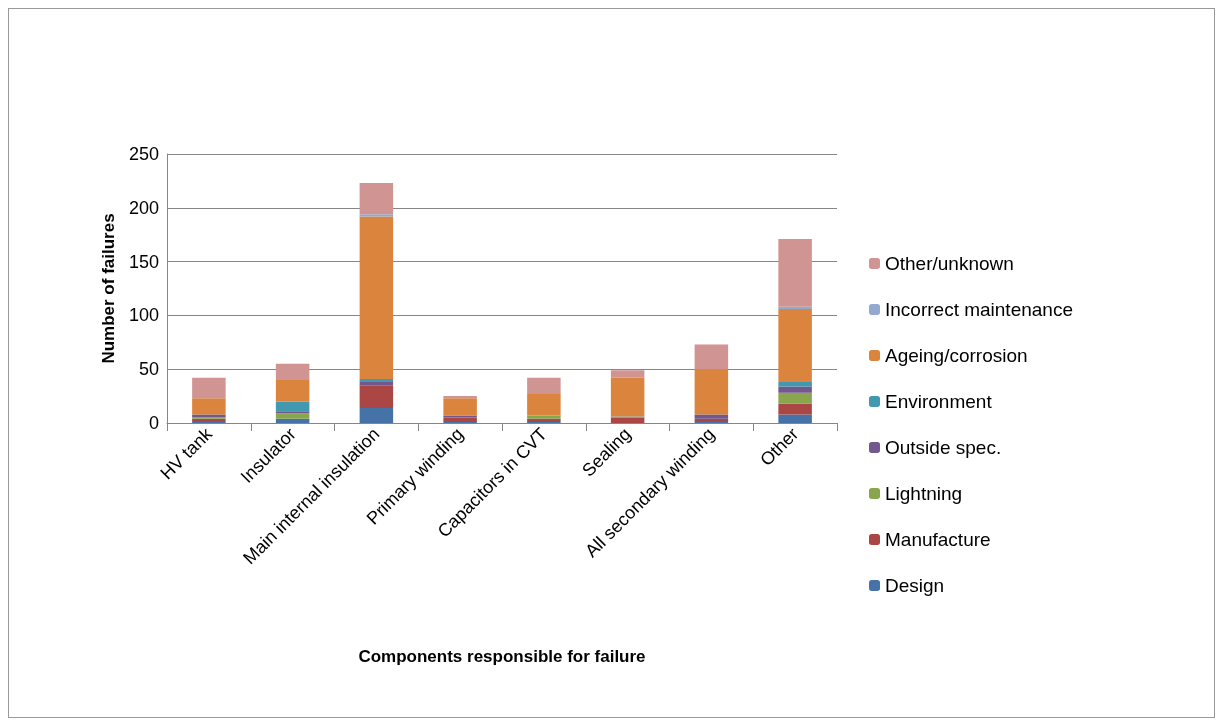 Image resolution: width=1223 pixels, height=726 pixels. Describe the element at coordinates (143, 154) in the screenshot. I see `y-tick-label: 250` at that location.